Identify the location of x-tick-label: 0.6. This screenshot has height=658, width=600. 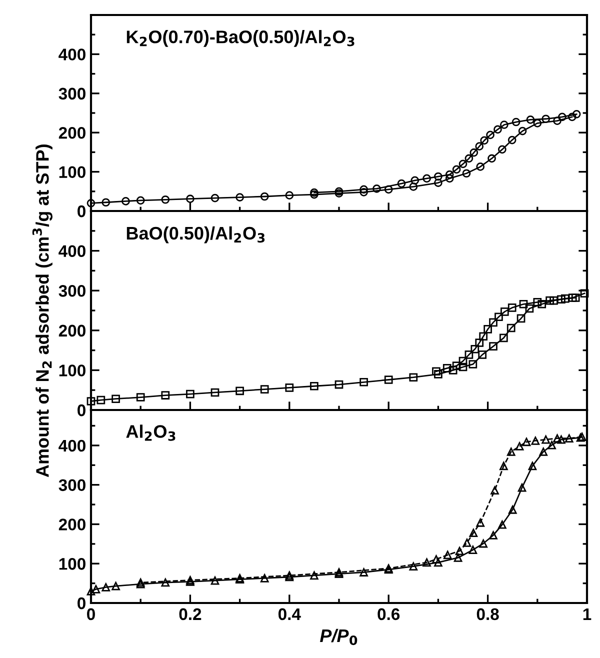
(389, 614).